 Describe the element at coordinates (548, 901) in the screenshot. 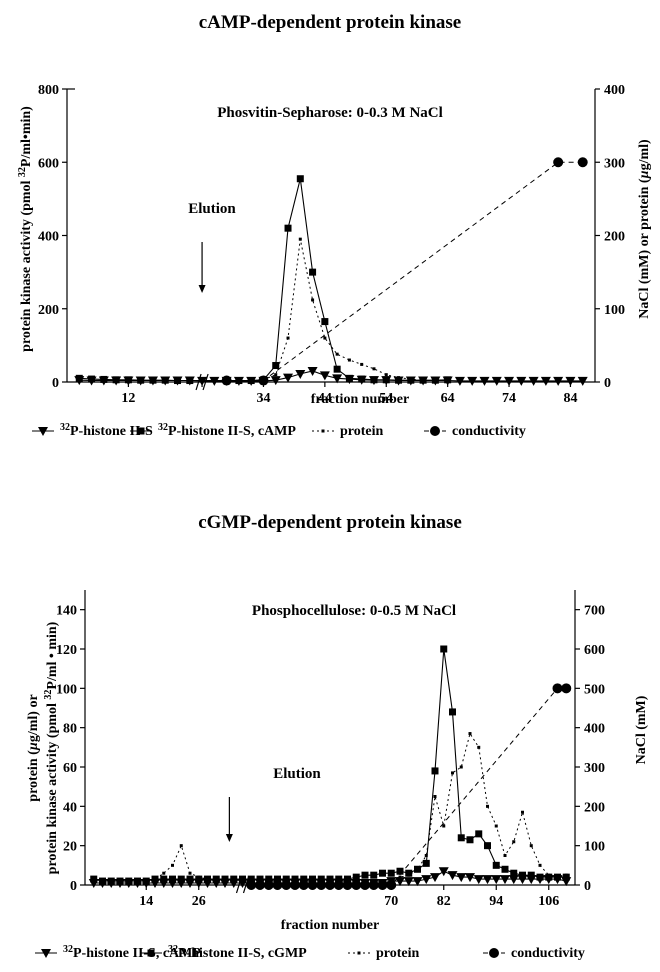

I see `x-tick-label: 106` at that location.